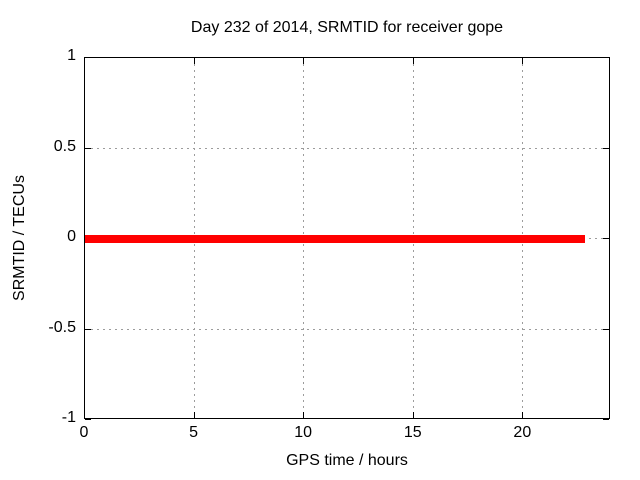 The height and width of the screenshot is (480, 640). What do you see at coordinates (64, 146) in the screenshot?
I see `y-tick-label-0.5: 0.5` at bounding box center [64, 146].